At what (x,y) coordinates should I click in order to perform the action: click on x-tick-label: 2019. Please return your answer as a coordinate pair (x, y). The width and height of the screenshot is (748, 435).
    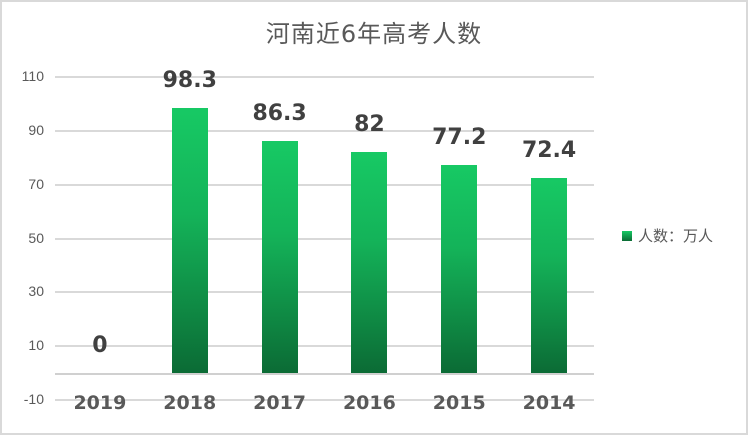
    Looking at the image, I should click on (100, 403).